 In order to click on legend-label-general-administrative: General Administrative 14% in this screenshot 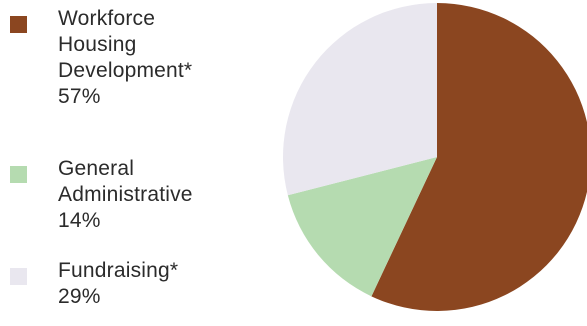, I will do `click(125, 195)`.